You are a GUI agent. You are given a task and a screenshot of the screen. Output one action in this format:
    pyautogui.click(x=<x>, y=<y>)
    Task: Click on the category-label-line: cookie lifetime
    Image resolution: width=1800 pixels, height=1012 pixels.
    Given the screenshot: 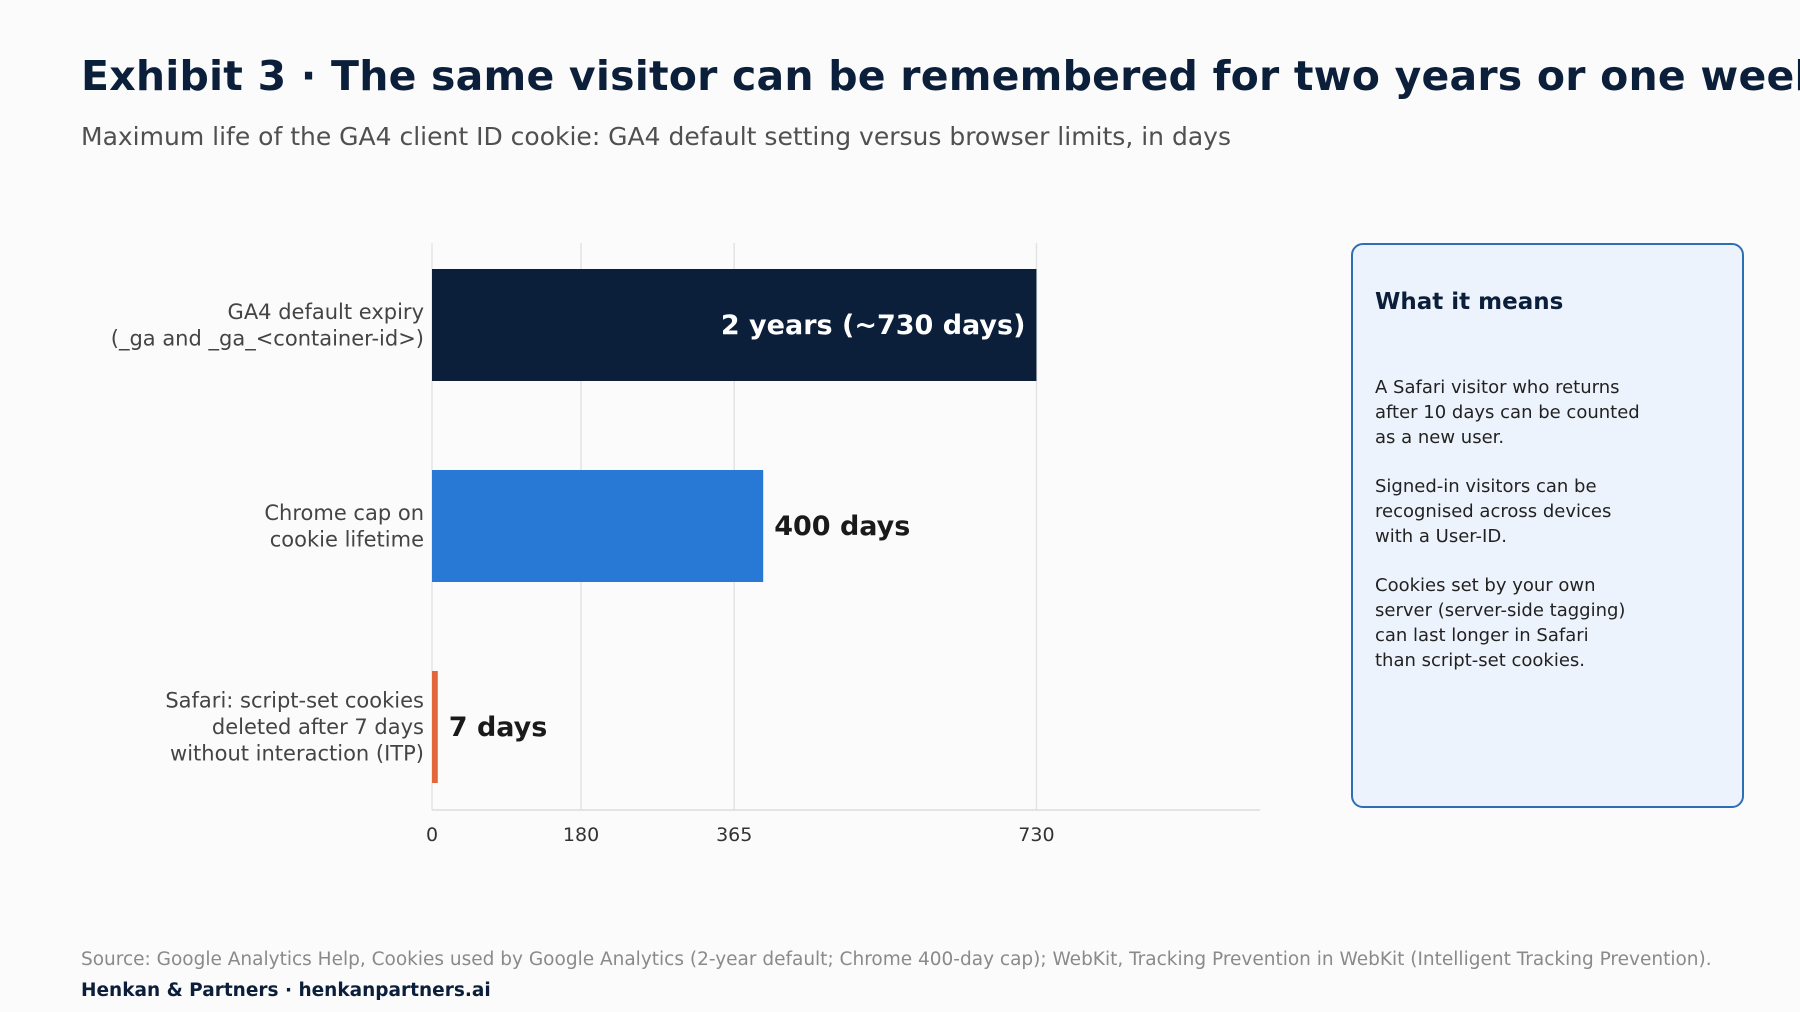 What is the action you would take?
    pyautogui.click(x=347, y=539)
    